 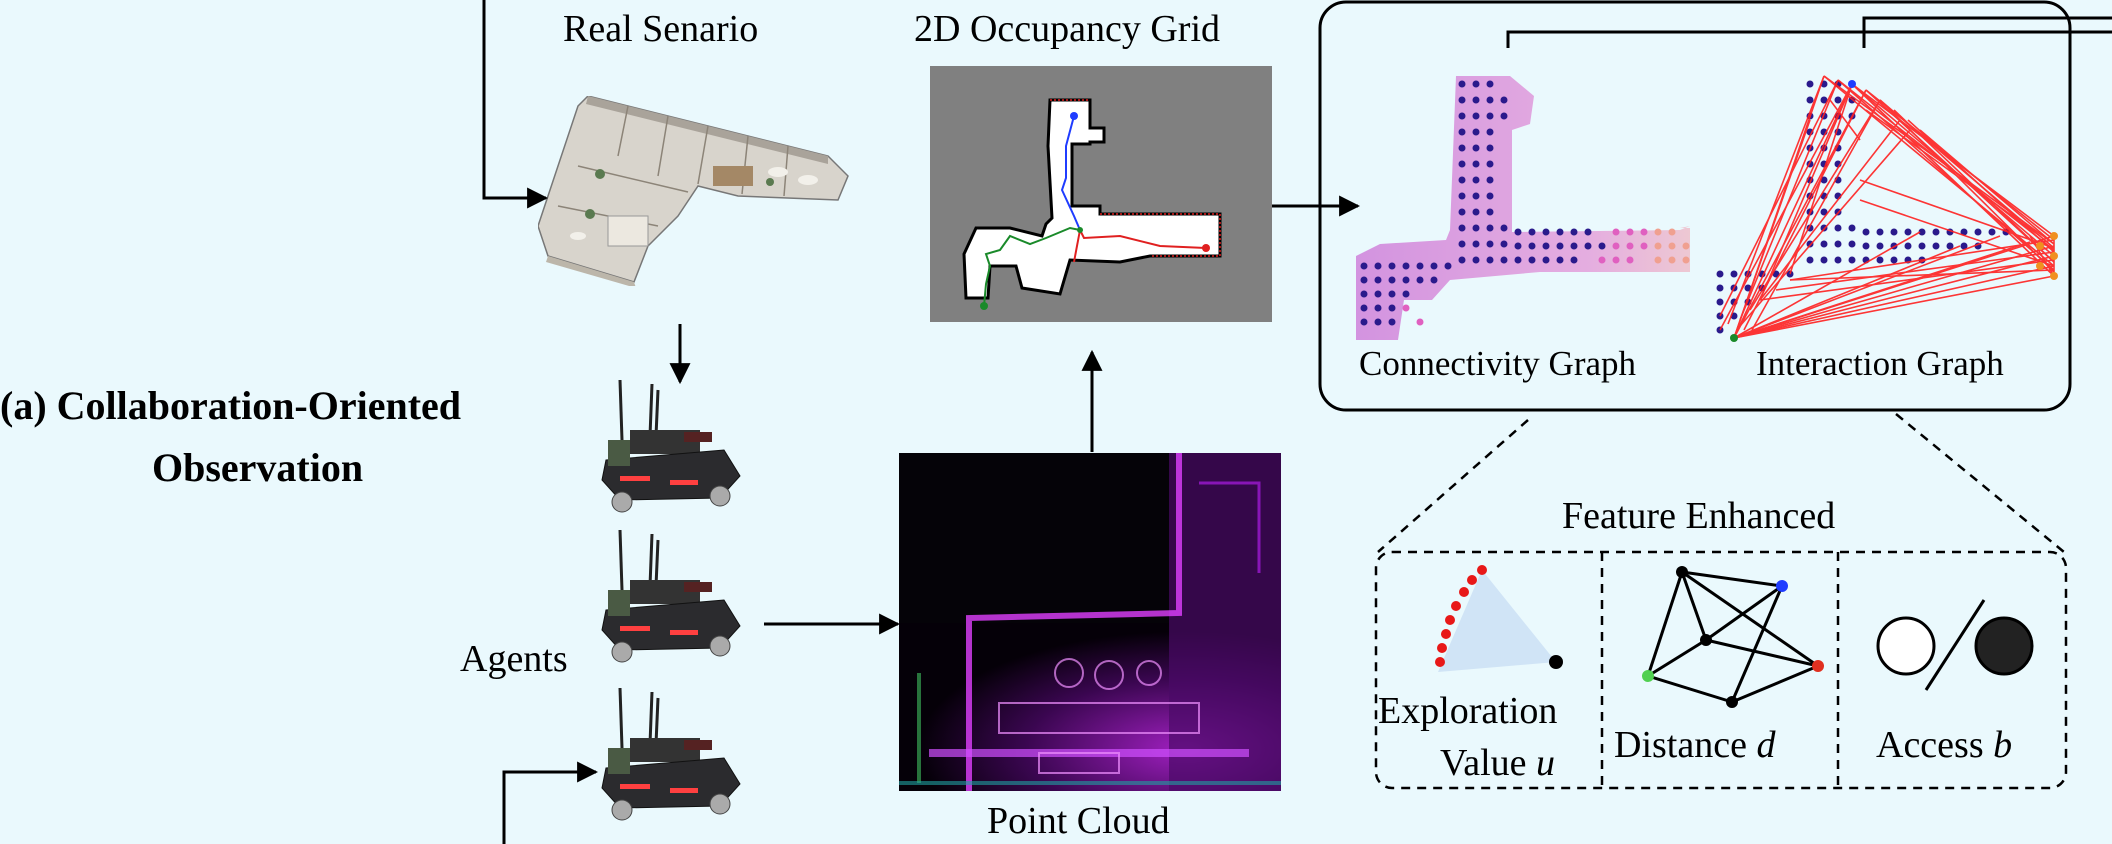 What do you see at coordinates (1067, 29) in the screenshot?
I see `occupancy-grid-label: 2D Occupancy Grid` at bounding box center [1067, 29].